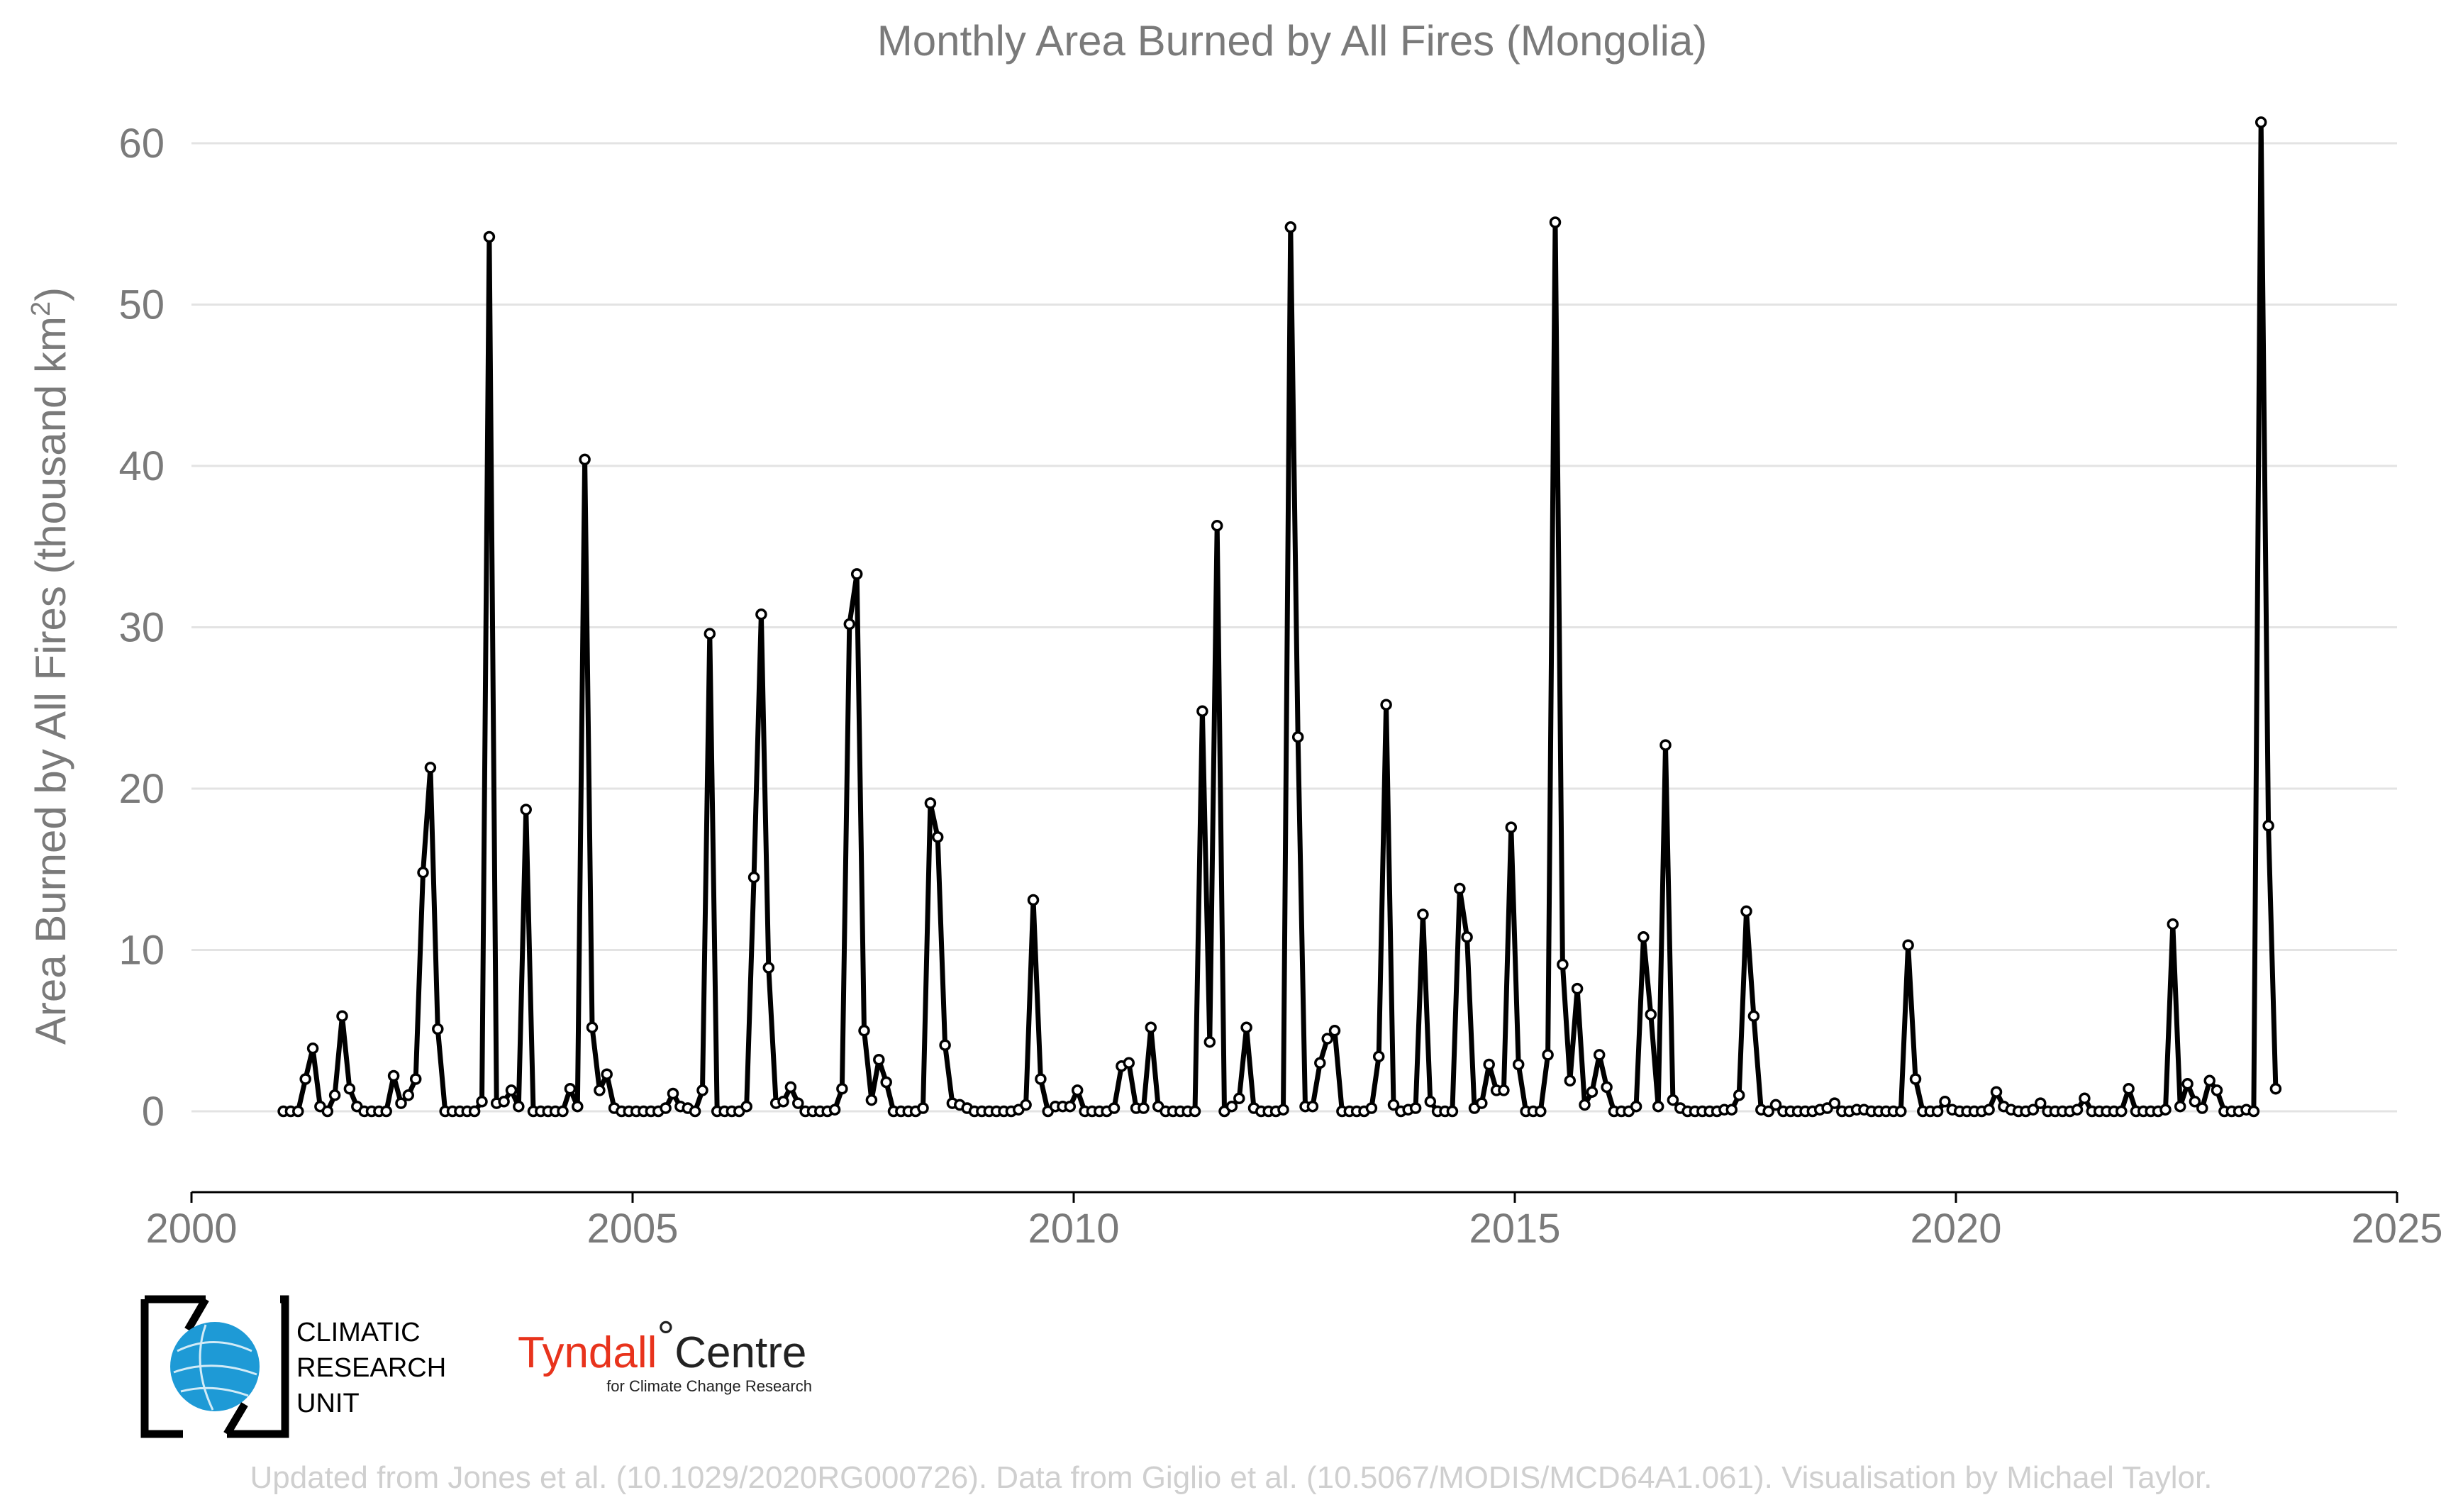 The height and width of the screenshot is (1512, 2463). Describe the element at coordinates (51, 680) in the screenshot. I see `y-axis-label-main: Area Burned by All Fires (thousand km` at that location.